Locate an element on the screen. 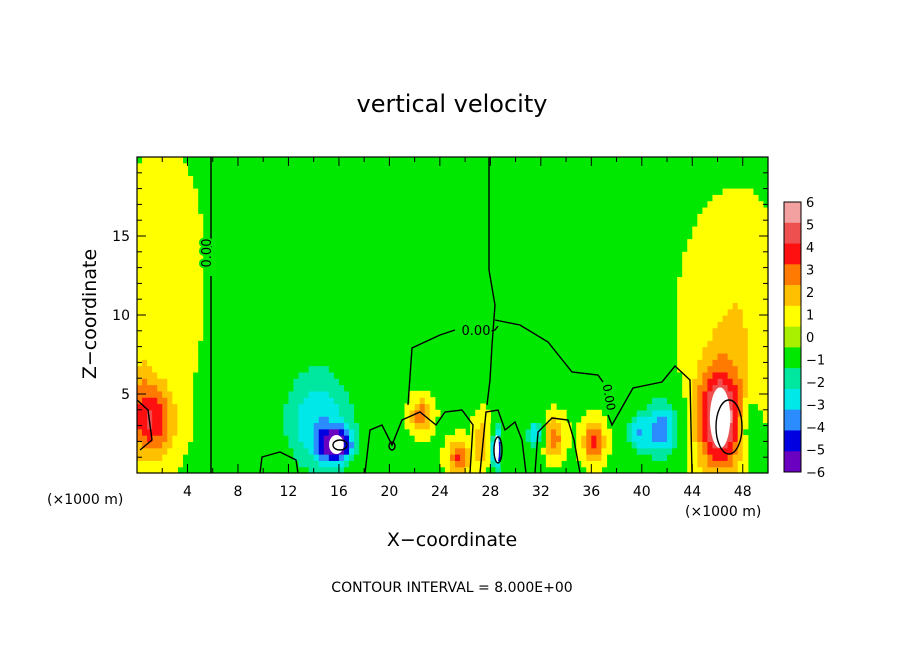  contour-line is located at coordinates (279, 462).